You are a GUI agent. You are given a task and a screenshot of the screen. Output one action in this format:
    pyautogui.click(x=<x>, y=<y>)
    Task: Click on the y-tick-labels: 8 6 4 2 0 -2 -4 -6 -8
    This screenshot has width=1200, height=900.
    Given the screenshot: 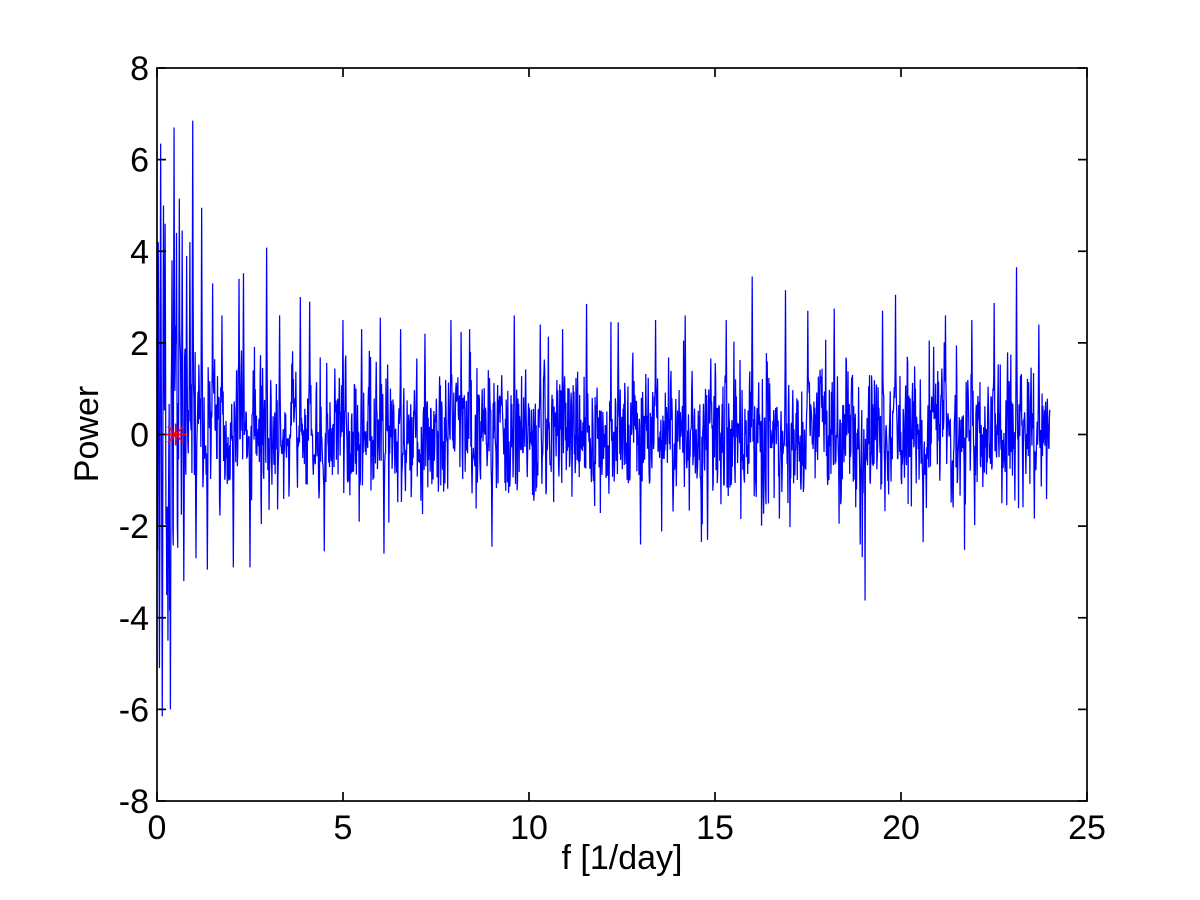 What is the action you would take?
    pyautogui.click(x=134, y=435)
    